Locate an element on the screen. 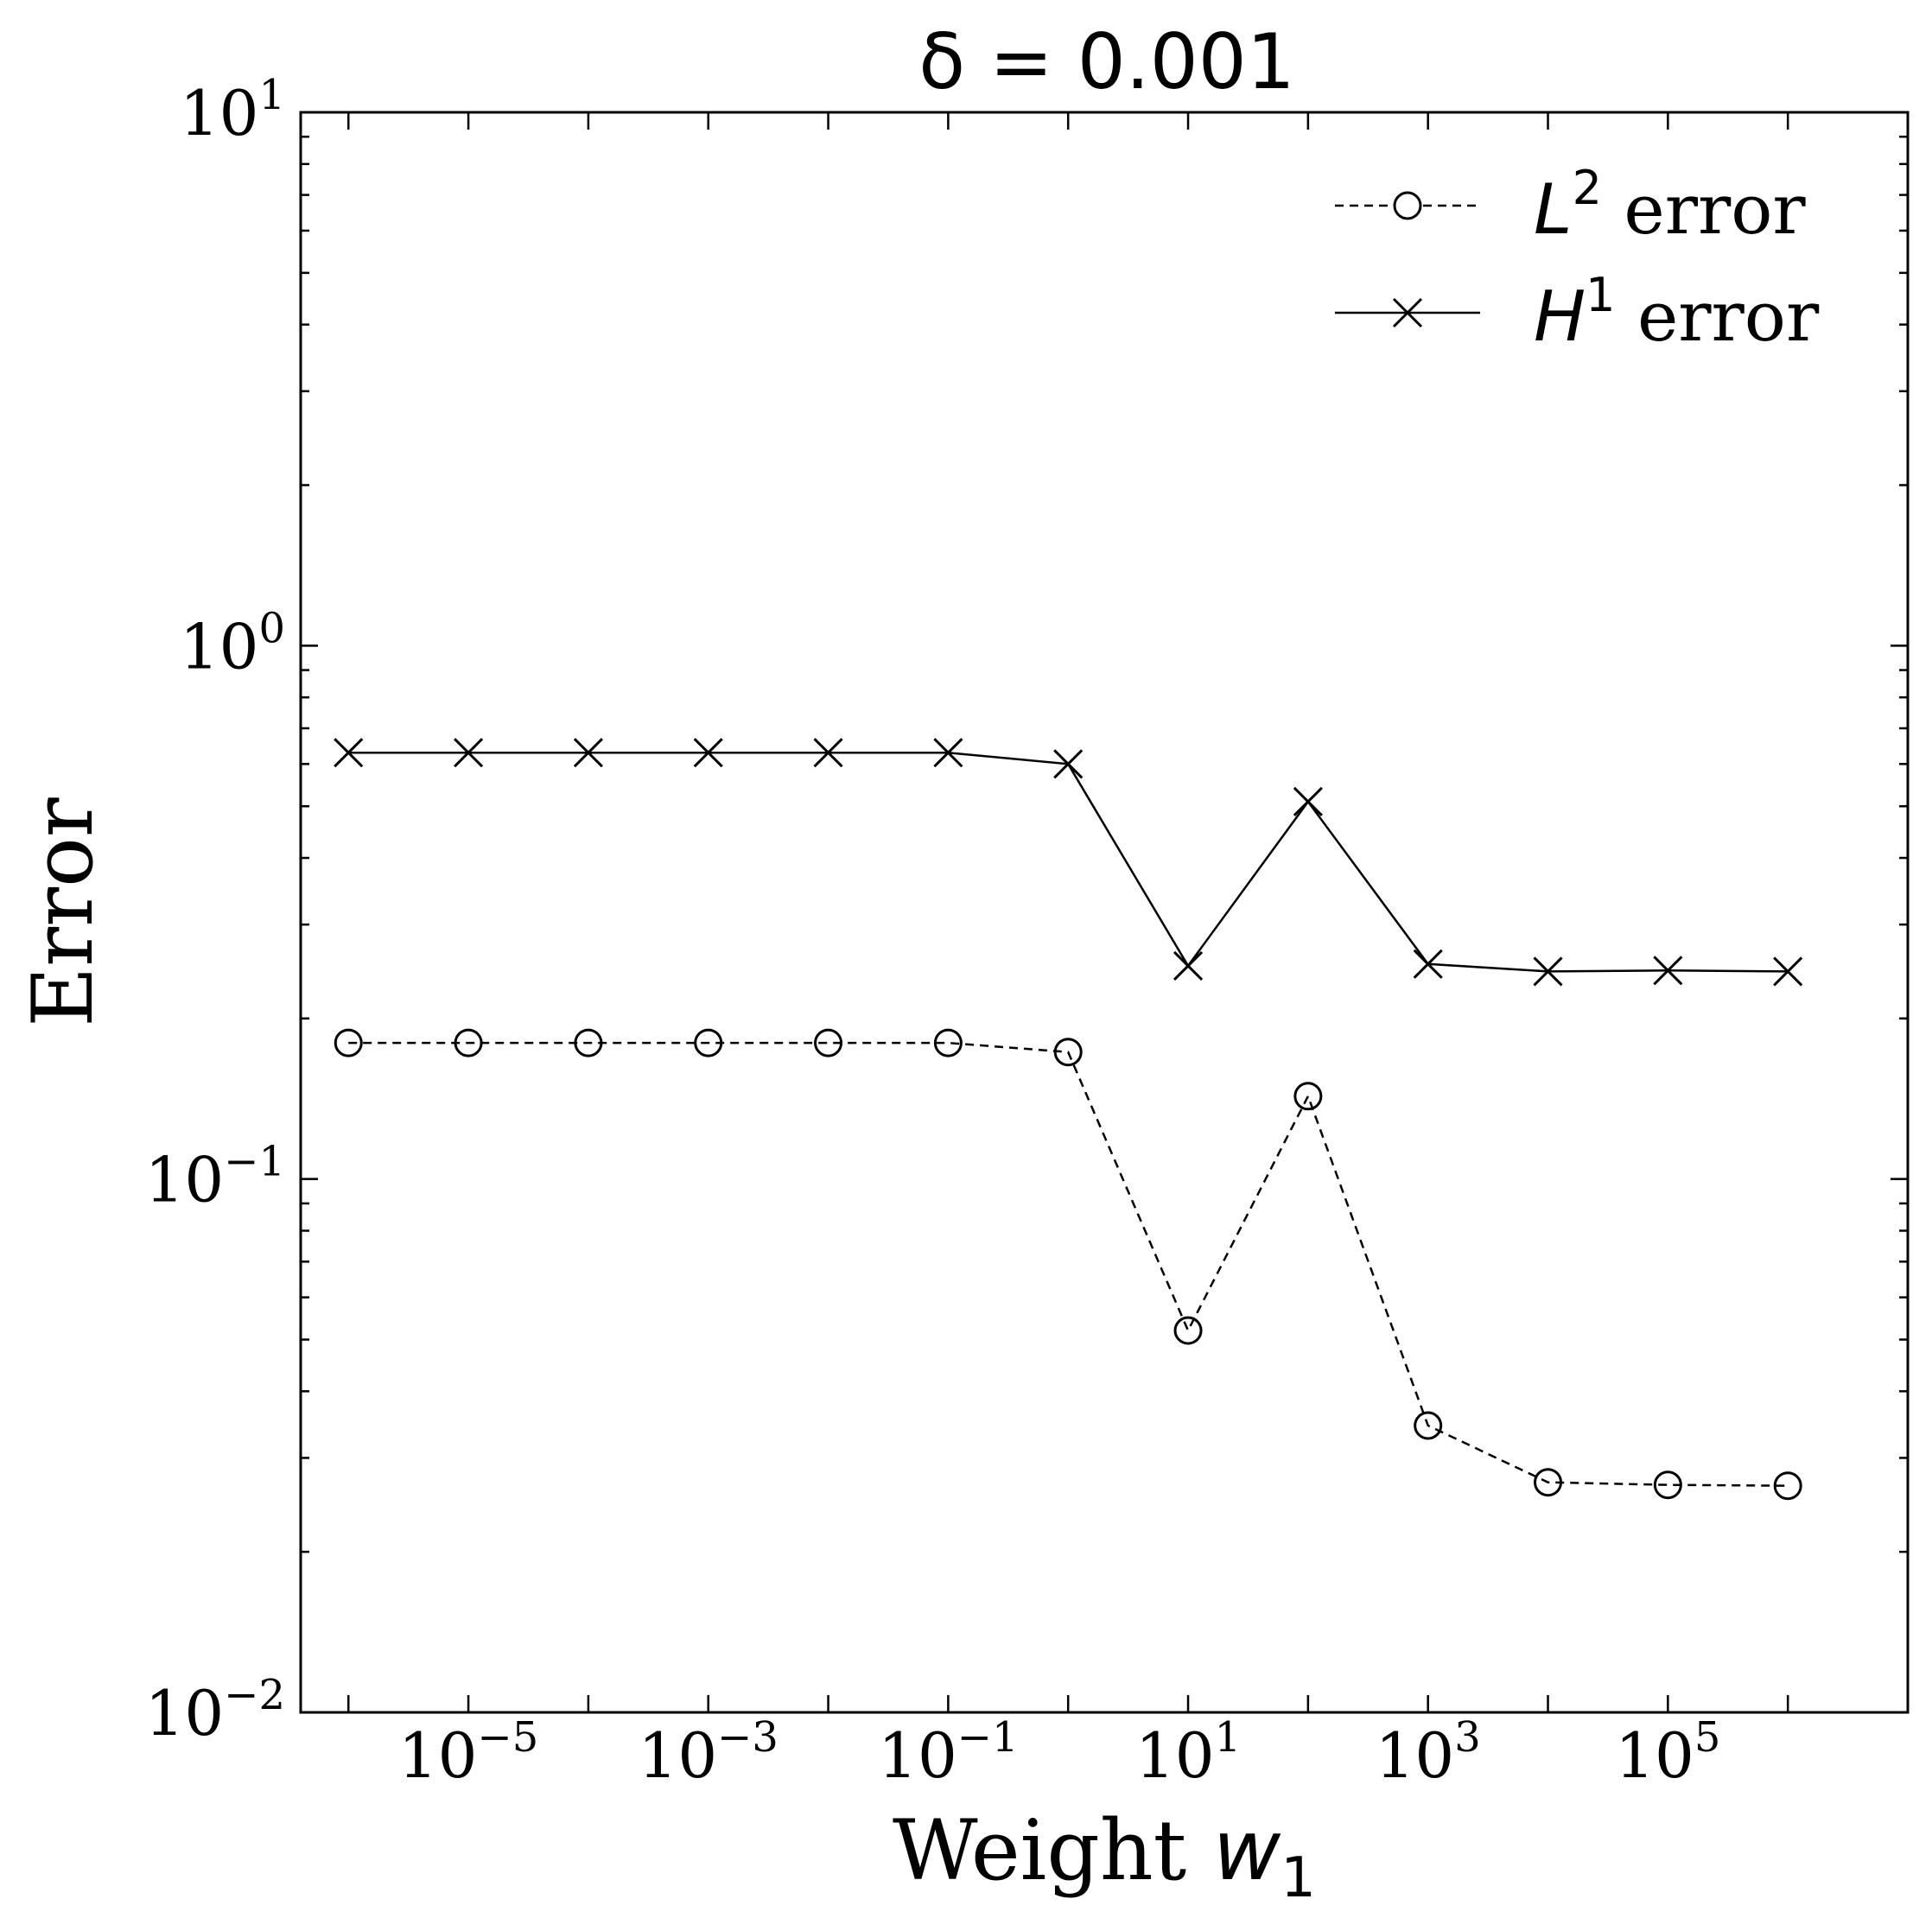  x-tick-label: 10⁻⁵ is located at coordinates (468, 1752).